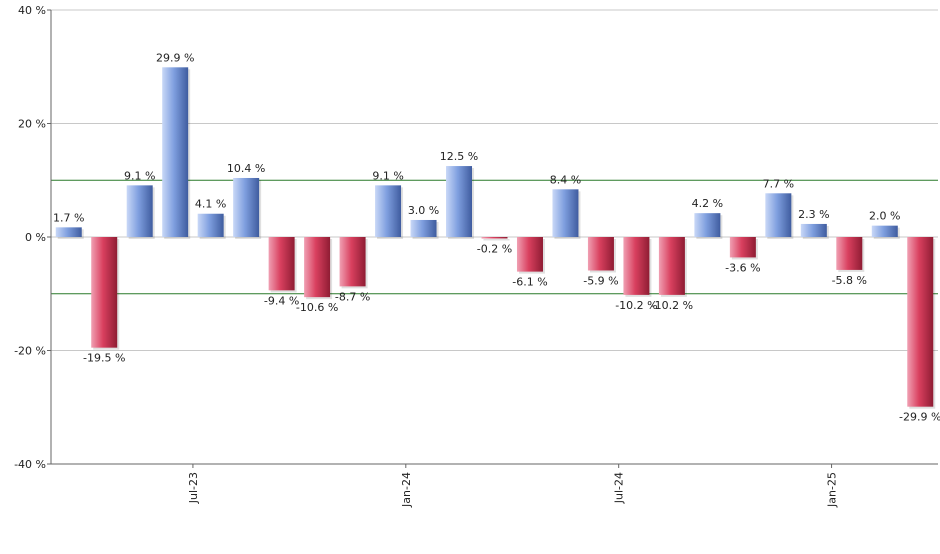  What do you see at coordinates (459, 156) in the screenshot?
I see `data-label: 12.5 %` at bounding box center [459, 156].